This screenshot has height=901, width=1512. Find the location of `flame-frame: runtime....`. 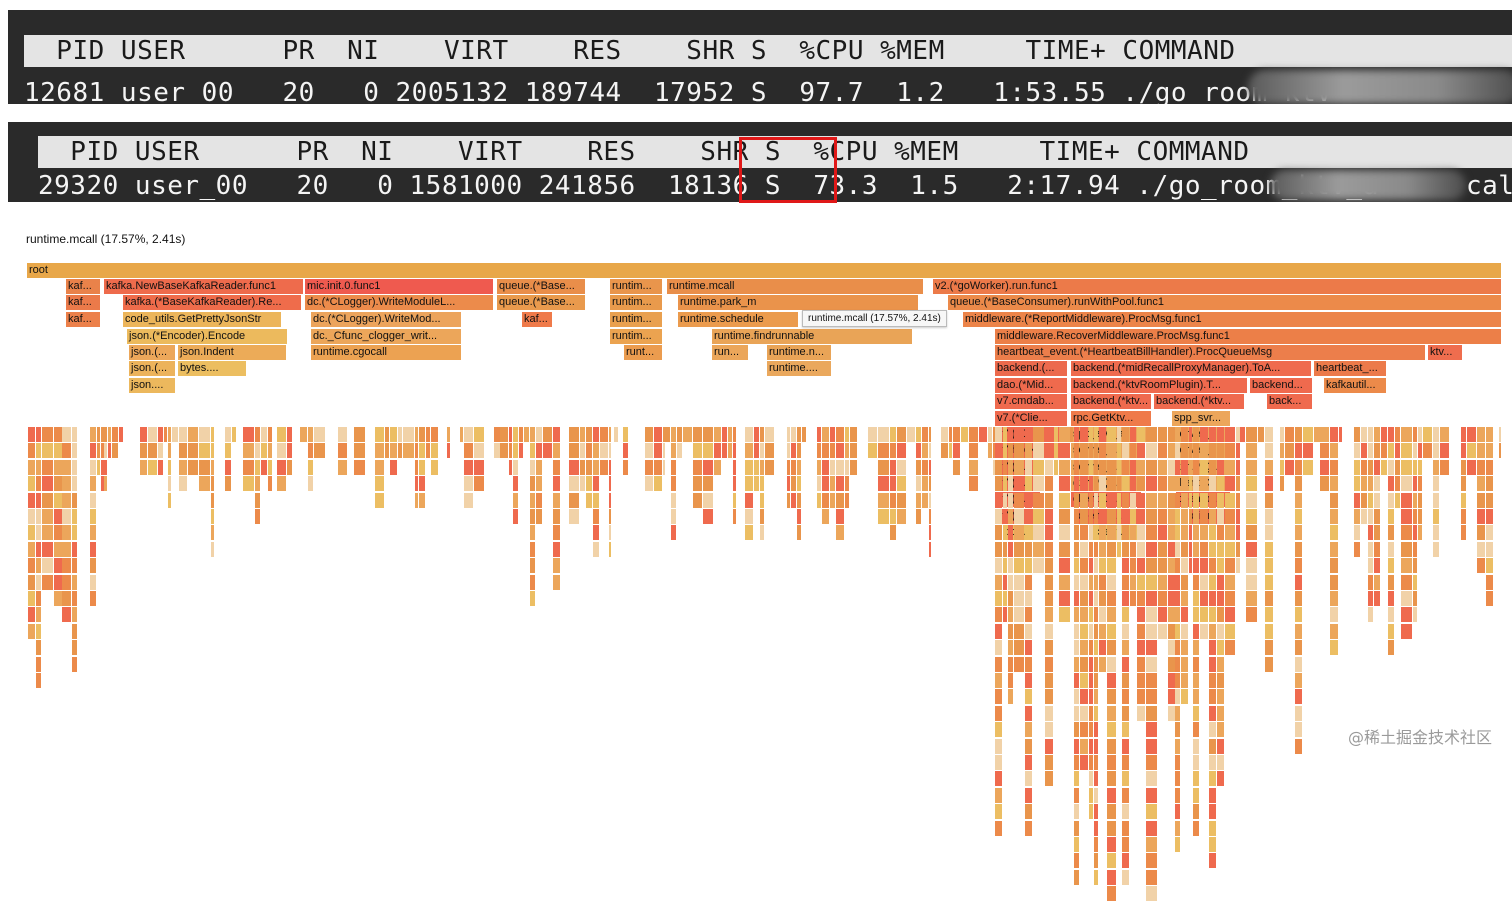

flame-frame: runtime.... is located at coordinates (799, 368).